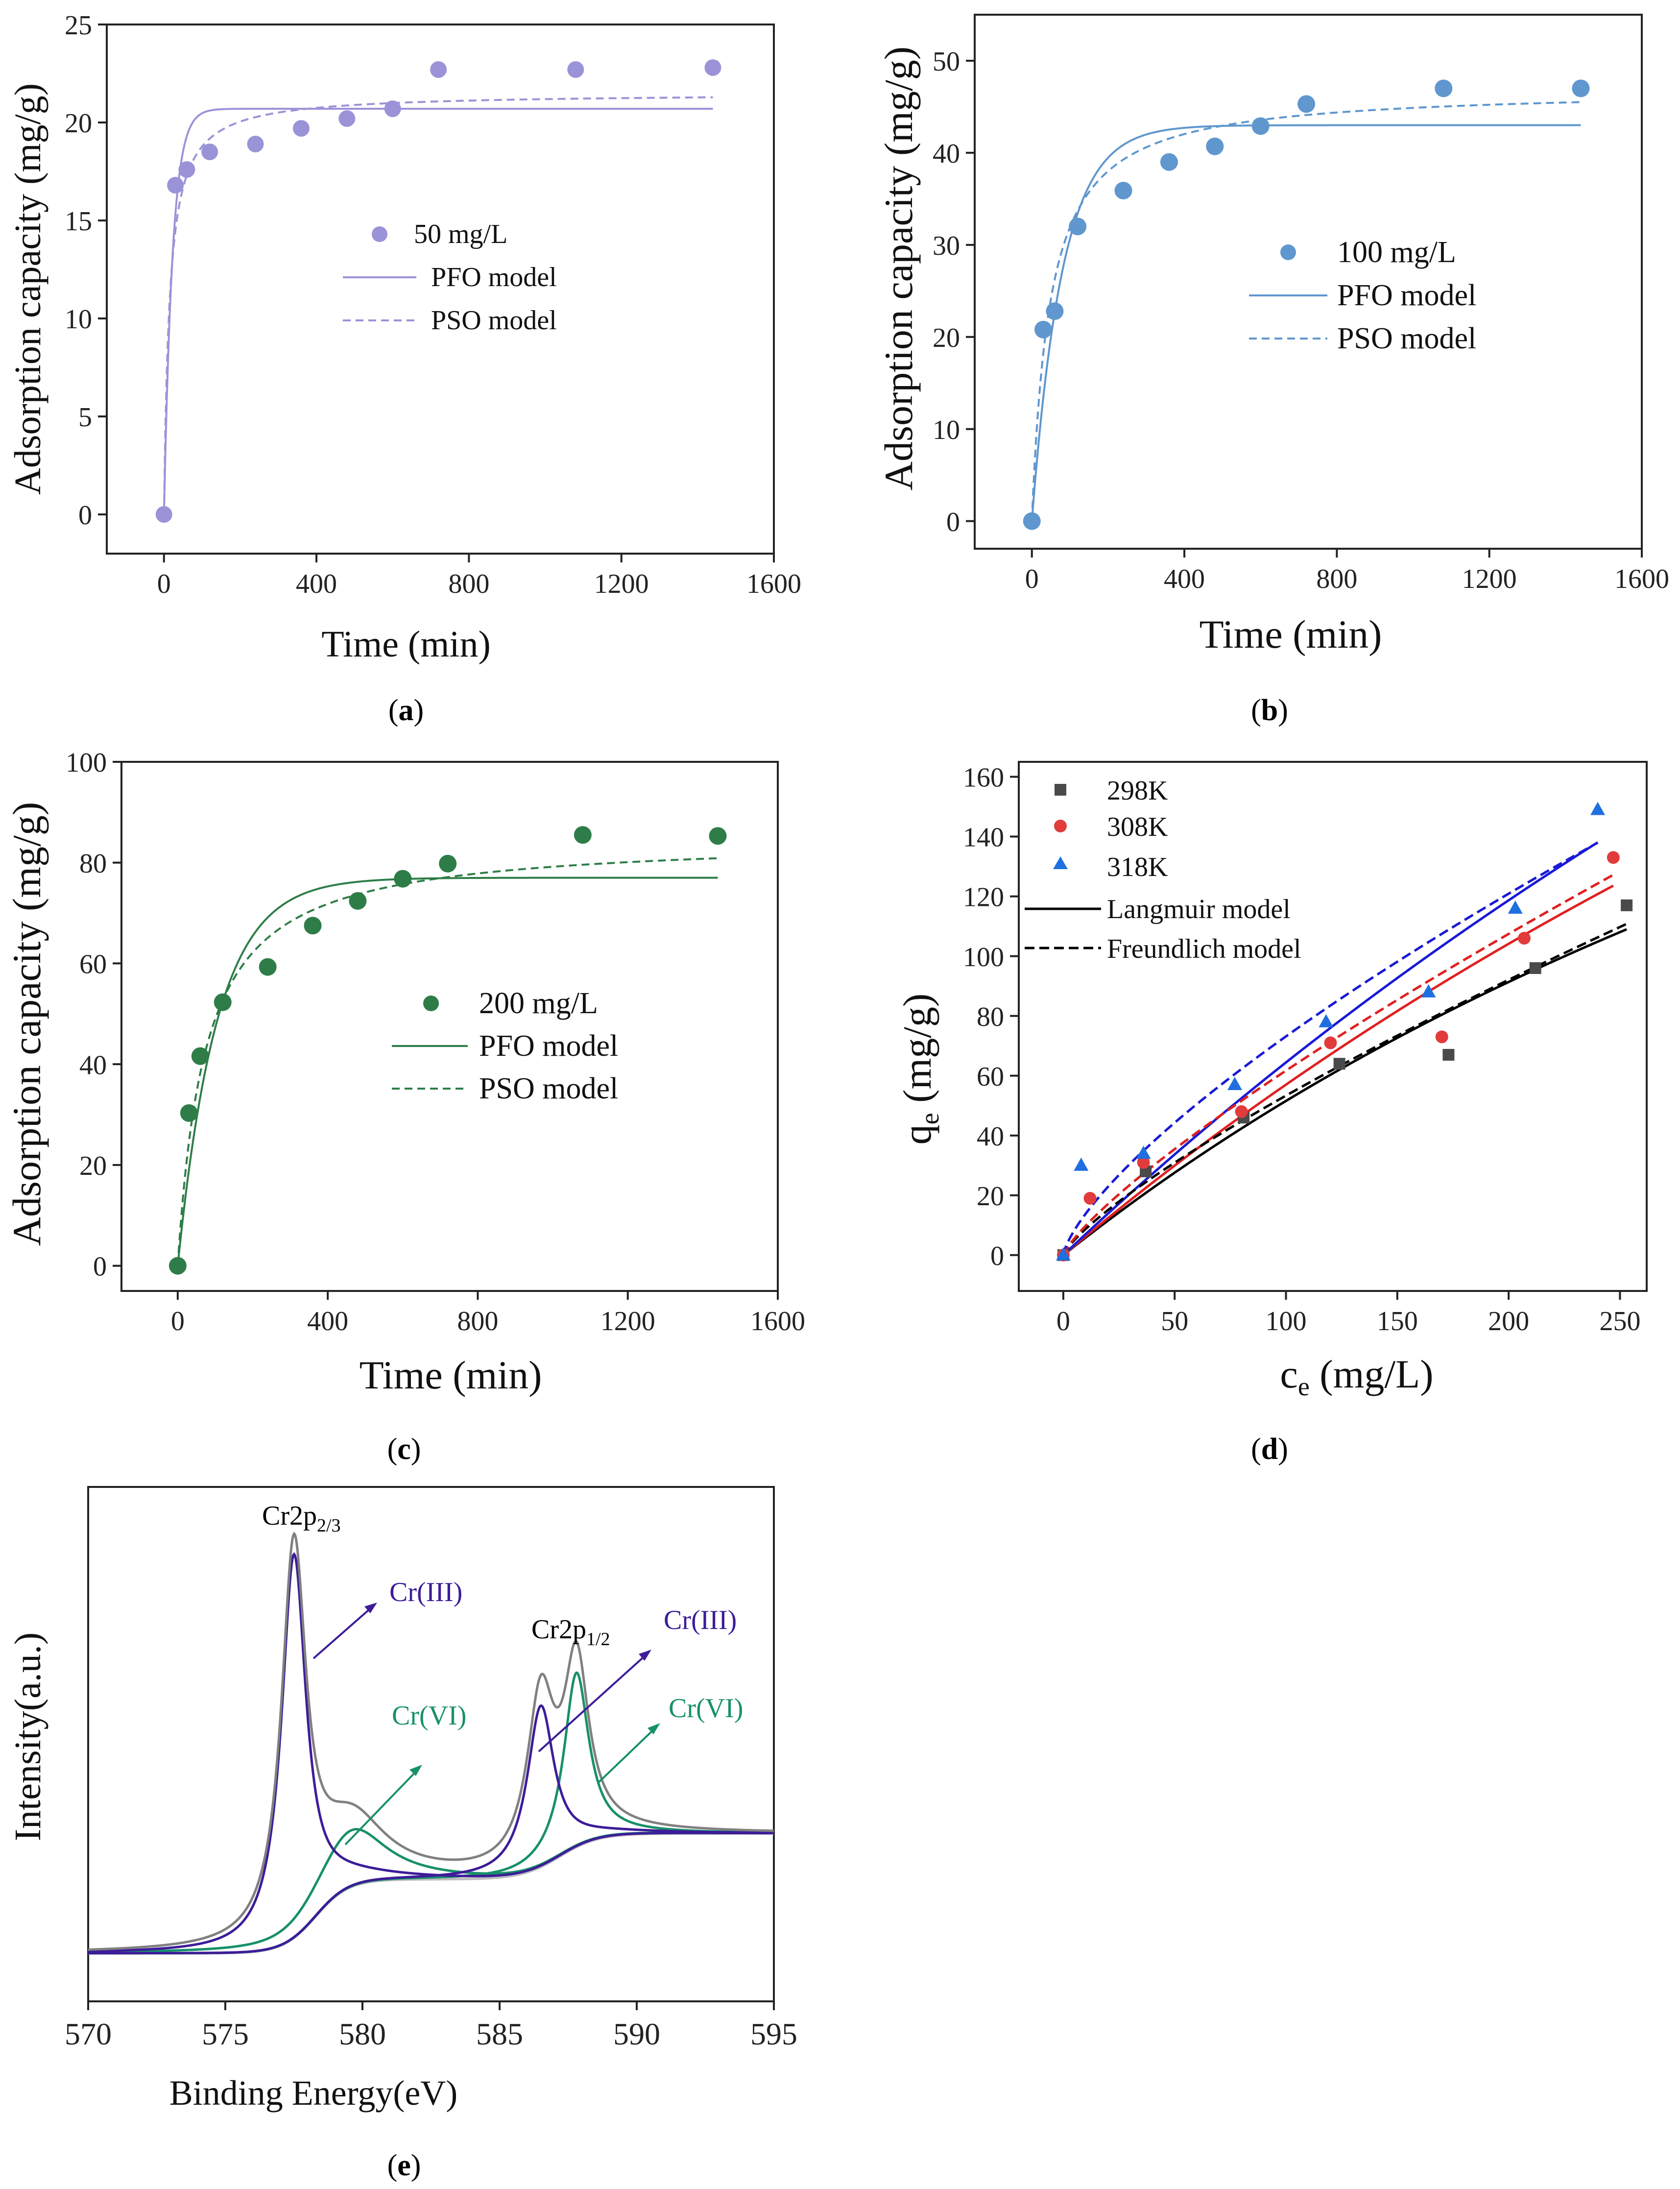 The width and height of the screenshot is (1680, 2189). I want to click on ylabel-c: Adsorption capacity (mg/g), so click(26, 1024).